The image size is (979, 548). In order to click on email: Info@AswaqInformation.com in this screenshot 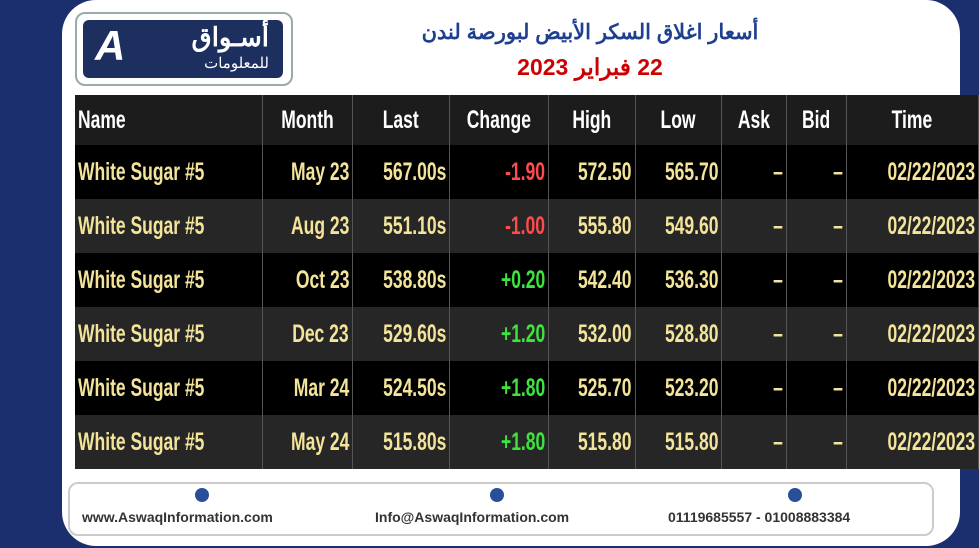, I will do `click(472, 517)`.